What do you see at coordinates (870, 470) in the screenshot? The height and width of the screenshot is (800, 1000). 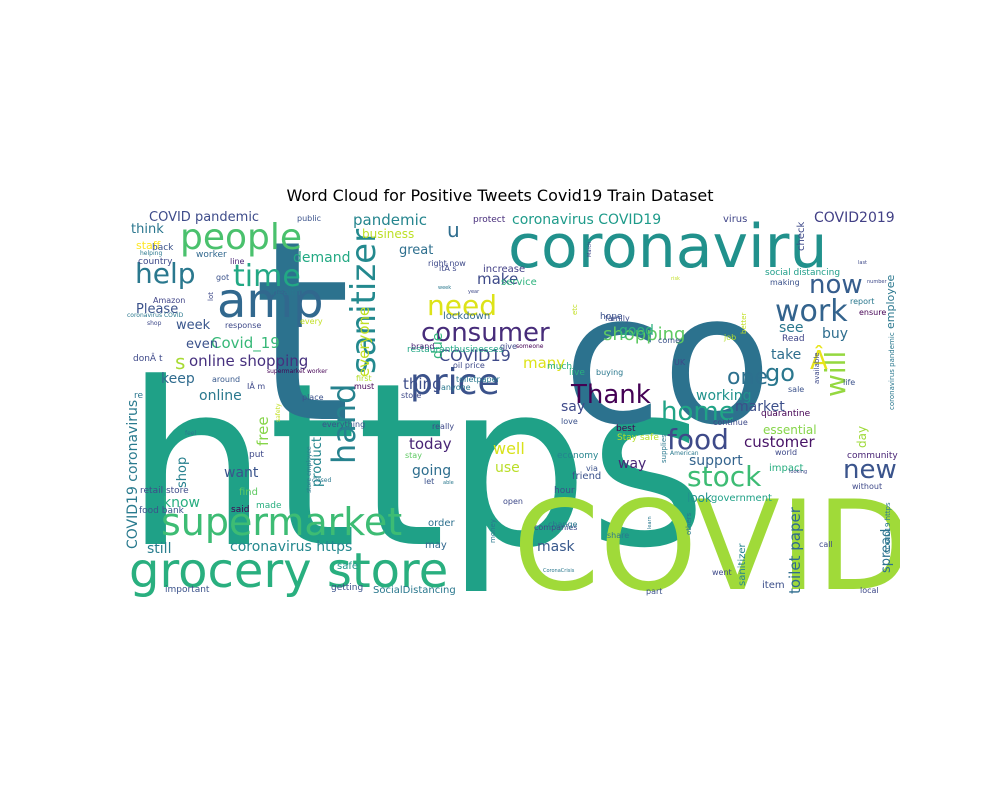 I see `word-new: new` at bounding box center [870, 470].